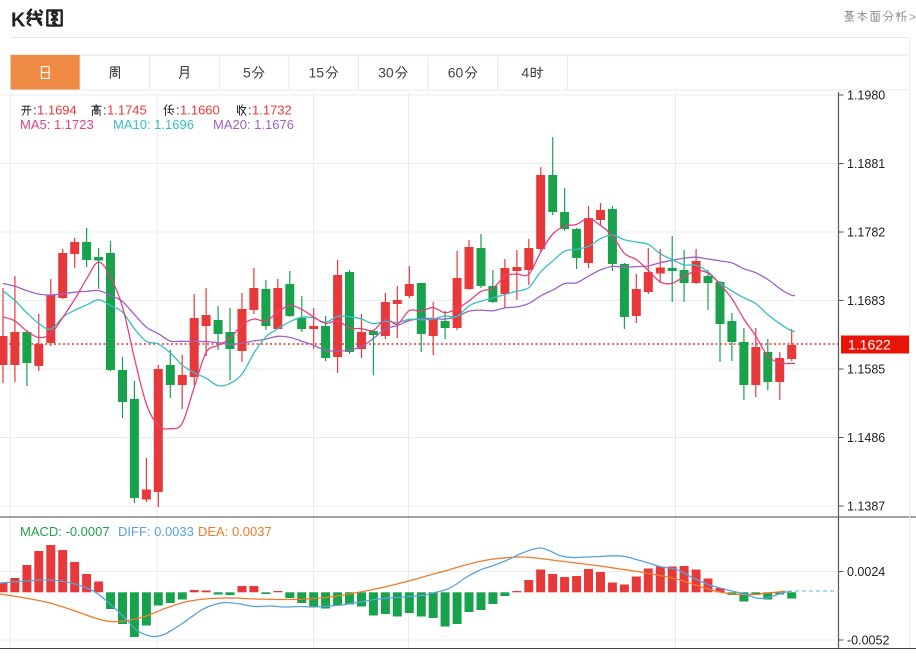 This screenshot has height=656, width=916. What do you see at coordinates (57, 124) in the screenshot?
I see `svg-text: MA5: 1.1723` at bounding box center [57, 124].